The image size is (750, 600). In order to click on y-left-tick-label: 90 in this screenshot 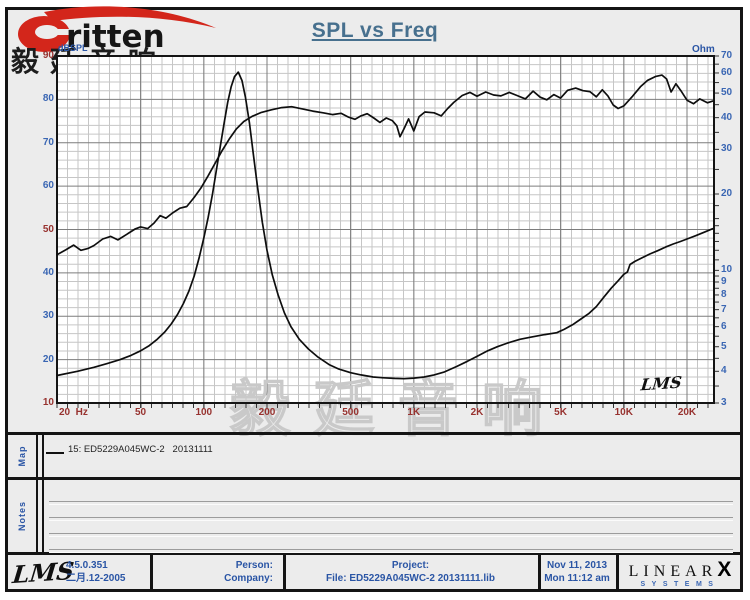, I will do `click(48, 55)`.